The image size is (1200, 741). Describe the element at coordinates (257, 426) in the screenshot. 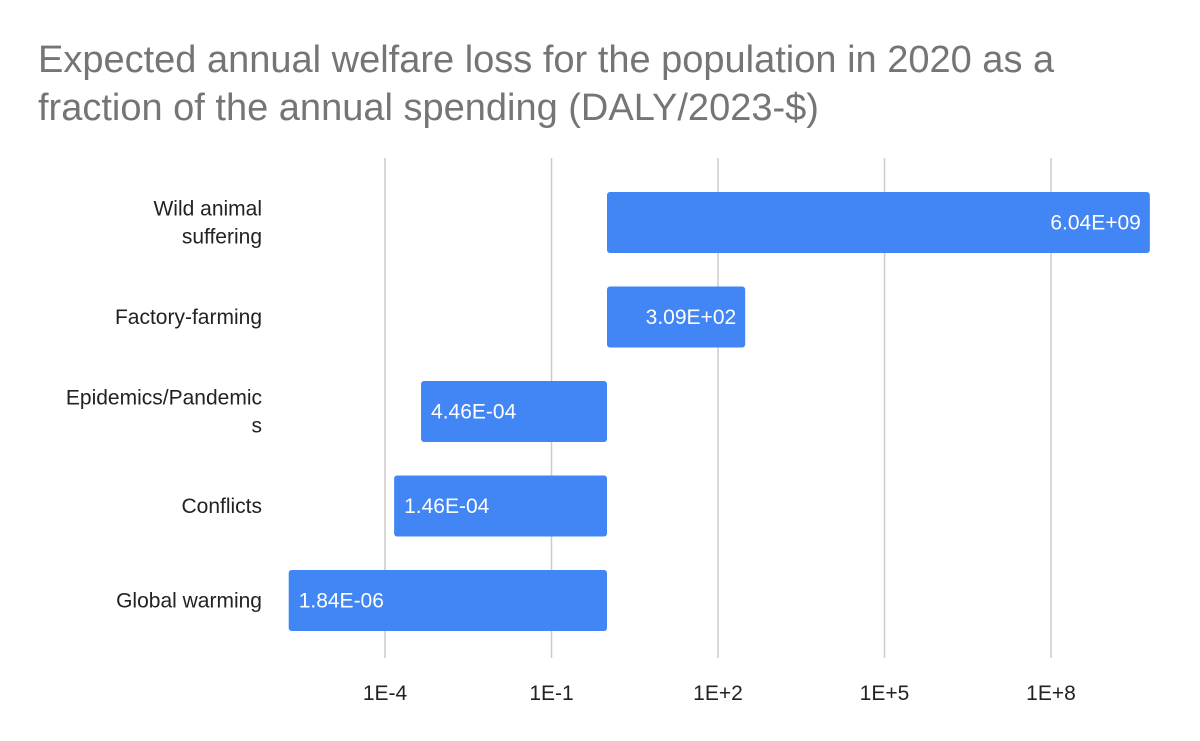

I see `category-label: s` at that location.